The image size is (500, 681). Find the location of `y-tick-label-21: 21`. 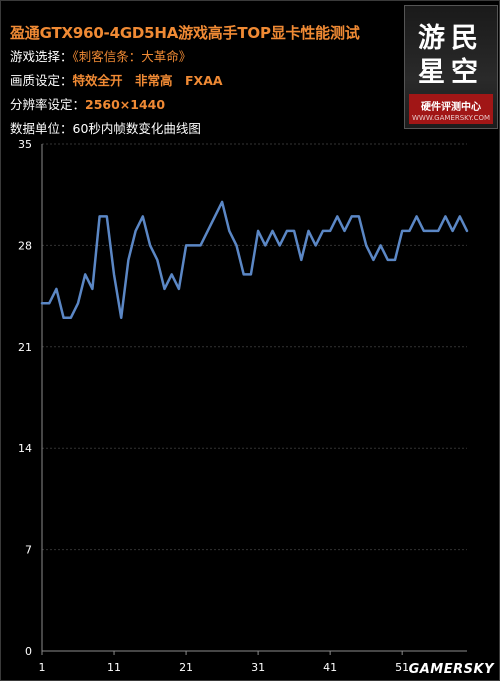

y-tick-label-21: 21 is located at coordinates (25, 347).